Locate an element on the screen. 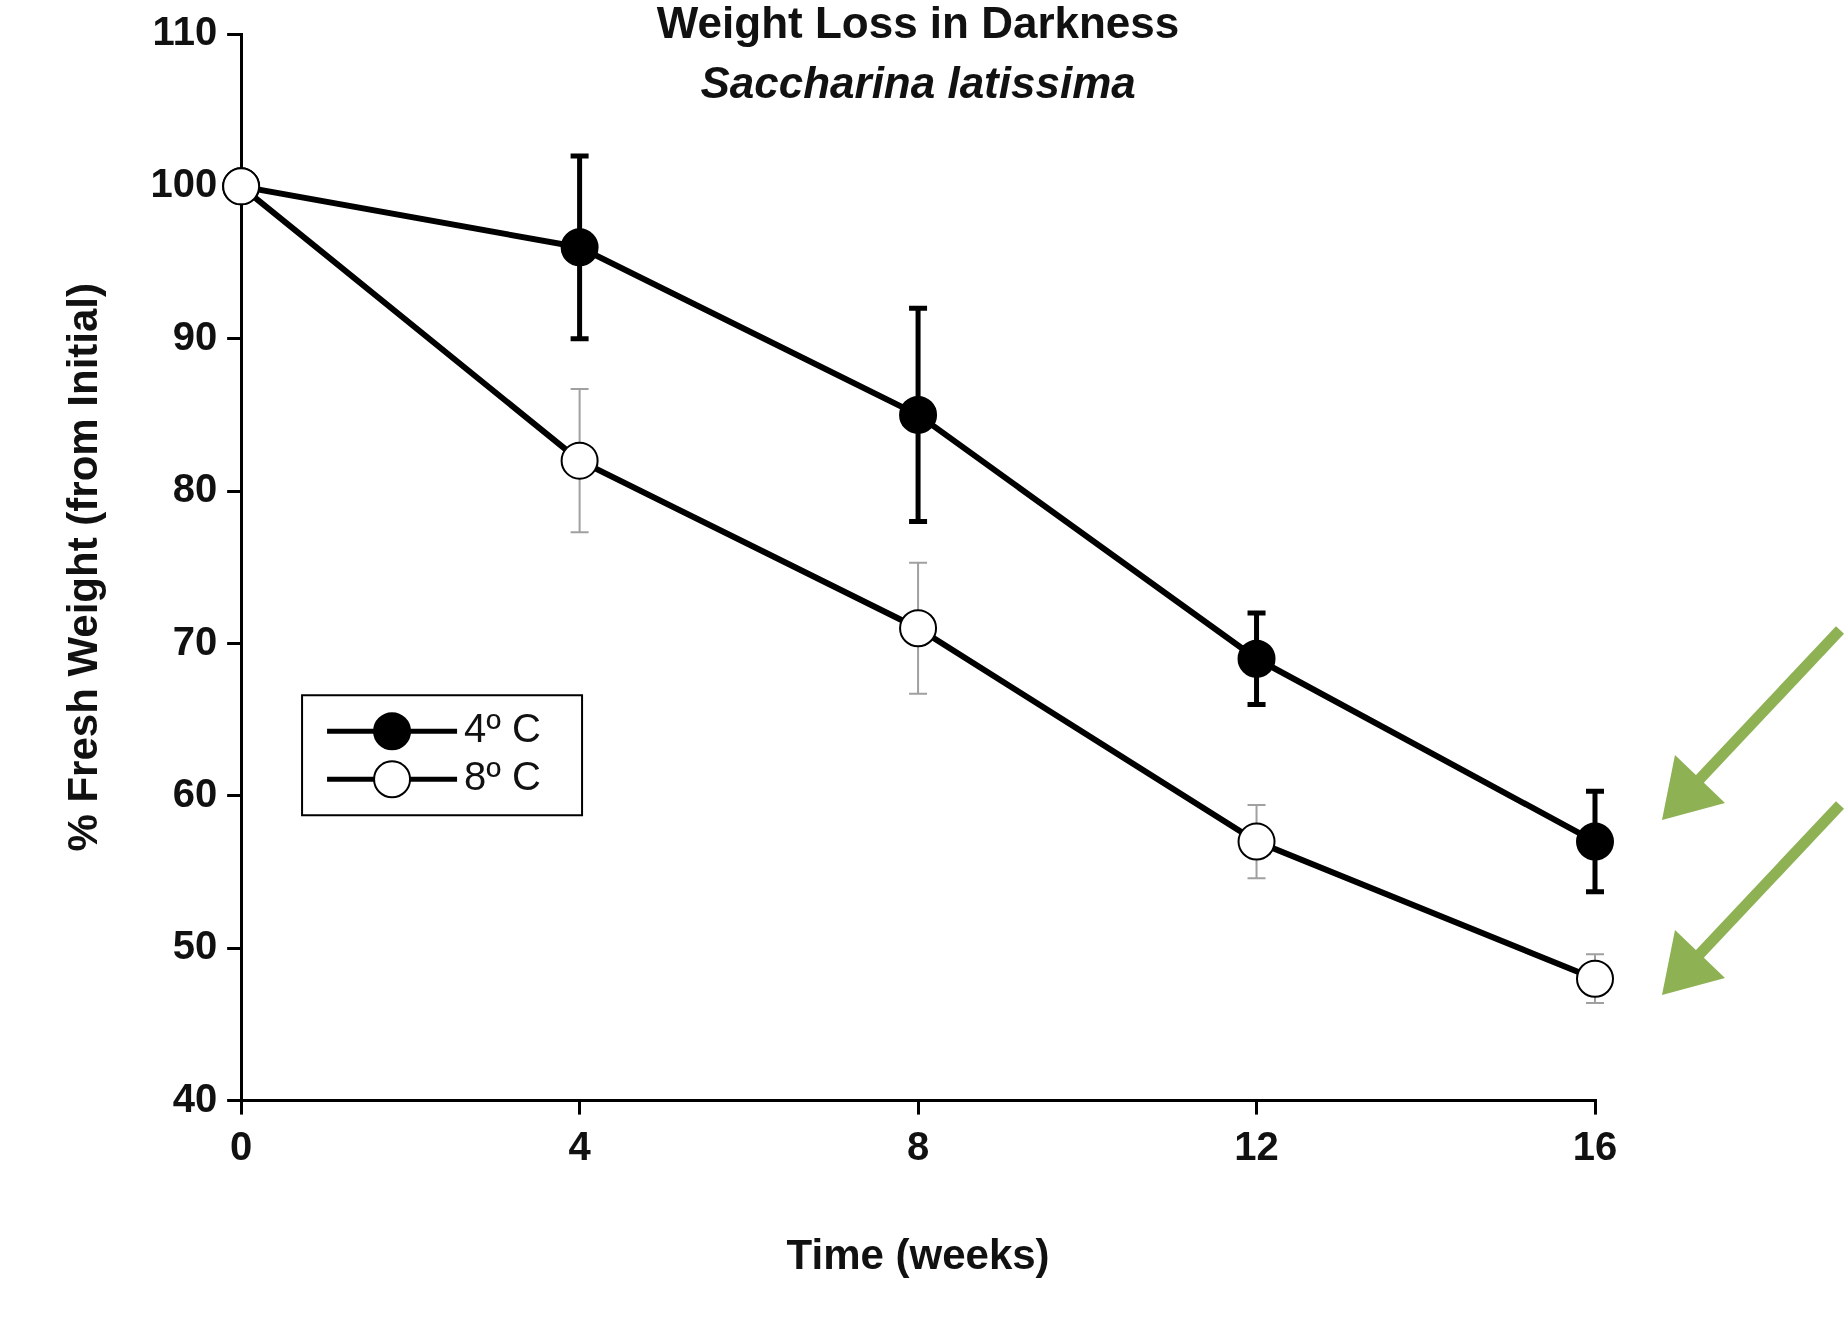 This screenshot has height=1323, width=1845. y-axis-title: % Fresh Weight (from Initial) is located at coordinates (82, 567).